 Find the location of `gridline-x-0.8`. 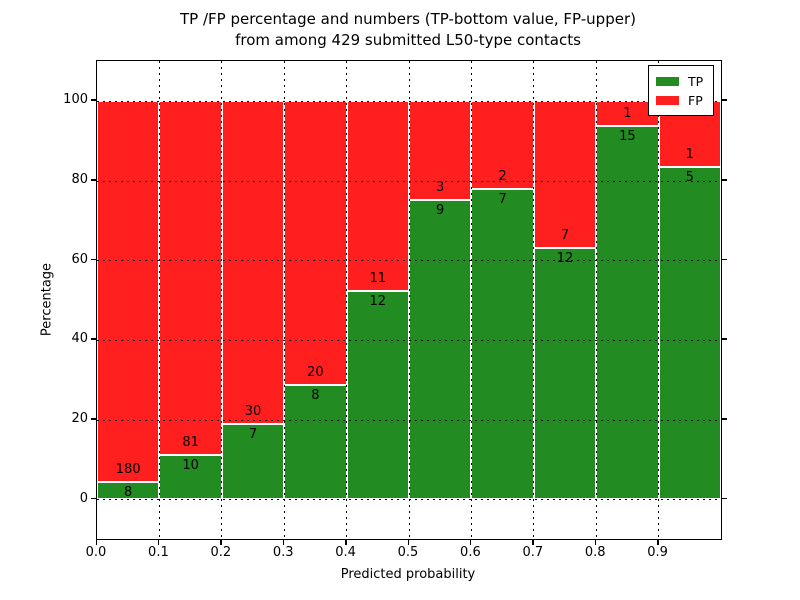

gridline-x-0.8 is located at coordinates (596, 300).